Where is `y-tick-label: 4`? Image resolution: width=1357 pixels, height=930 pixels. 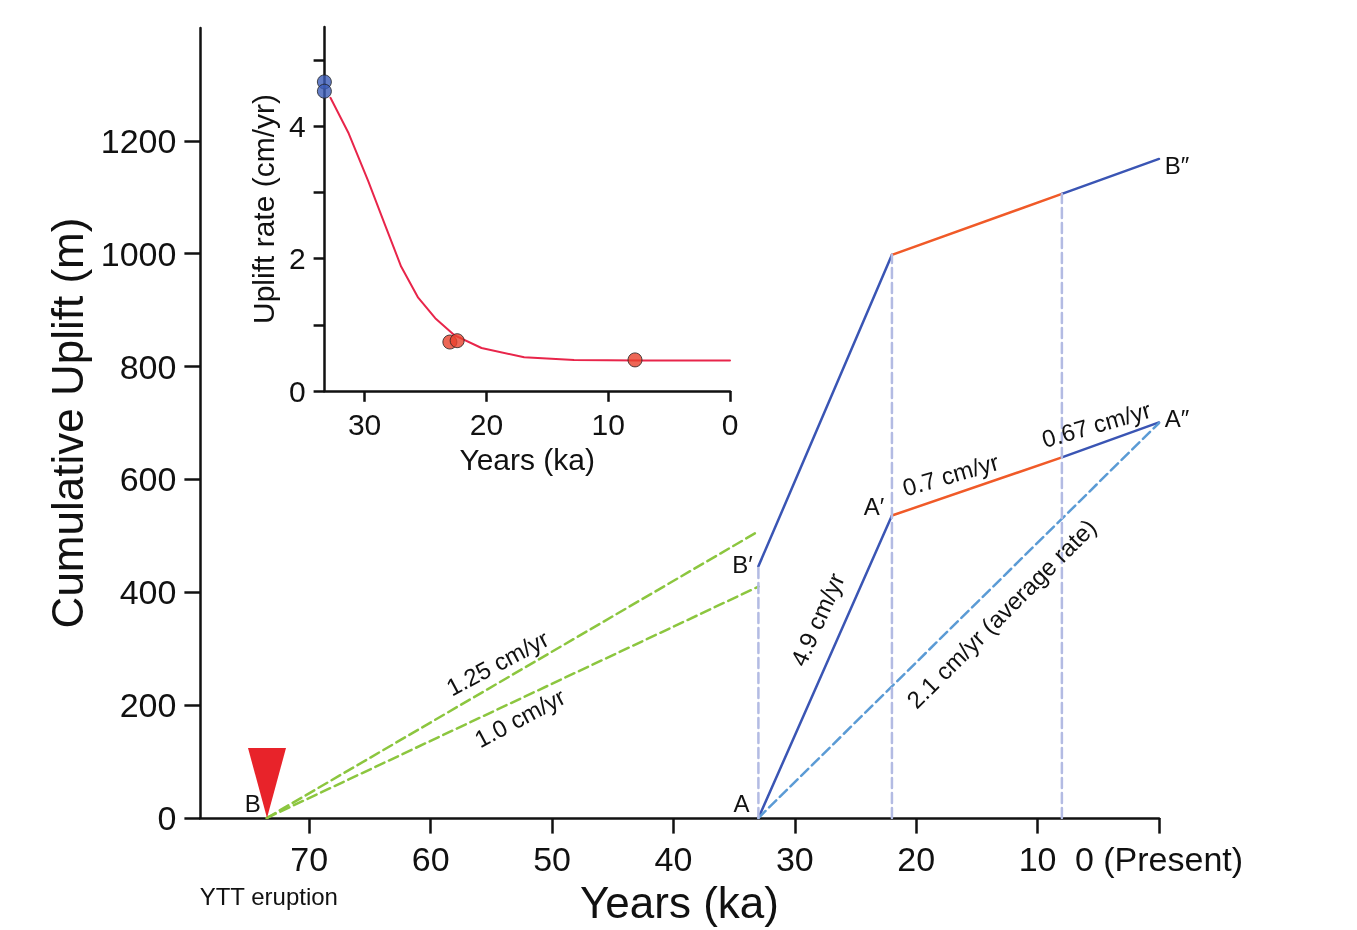
y-tick-label: 4 is located at coordinates (297, 126).